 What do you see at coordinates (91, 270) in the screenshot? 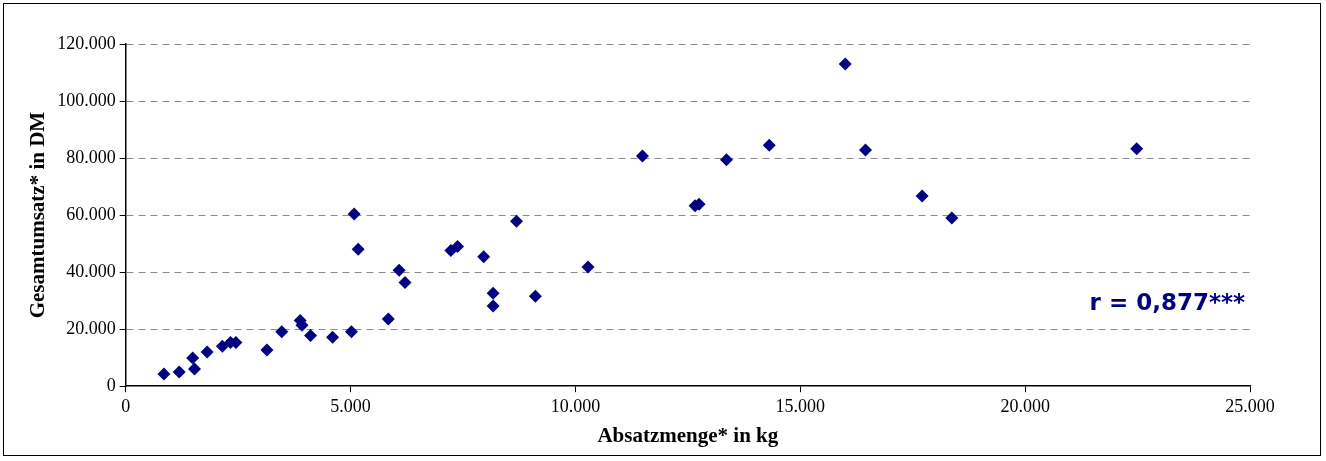
I see `y-tick-label: 40.000` at bounding box center [91, 270].